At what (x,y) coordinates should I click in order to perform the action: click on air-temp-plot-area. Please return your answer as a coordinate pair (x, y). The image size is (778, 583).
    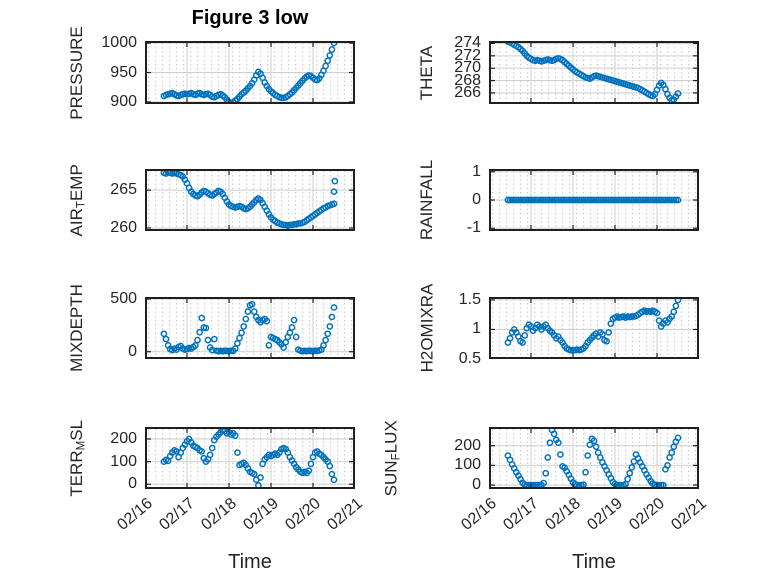
    Looking at the image, I should click on (250, 200).